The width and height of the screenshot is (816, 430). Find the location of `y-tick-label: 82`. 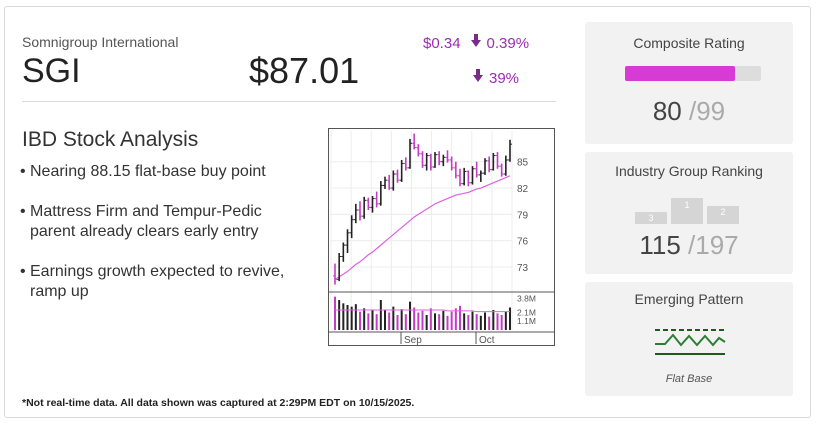

y-tick-label: 82 is located at coordinates (523, 189).